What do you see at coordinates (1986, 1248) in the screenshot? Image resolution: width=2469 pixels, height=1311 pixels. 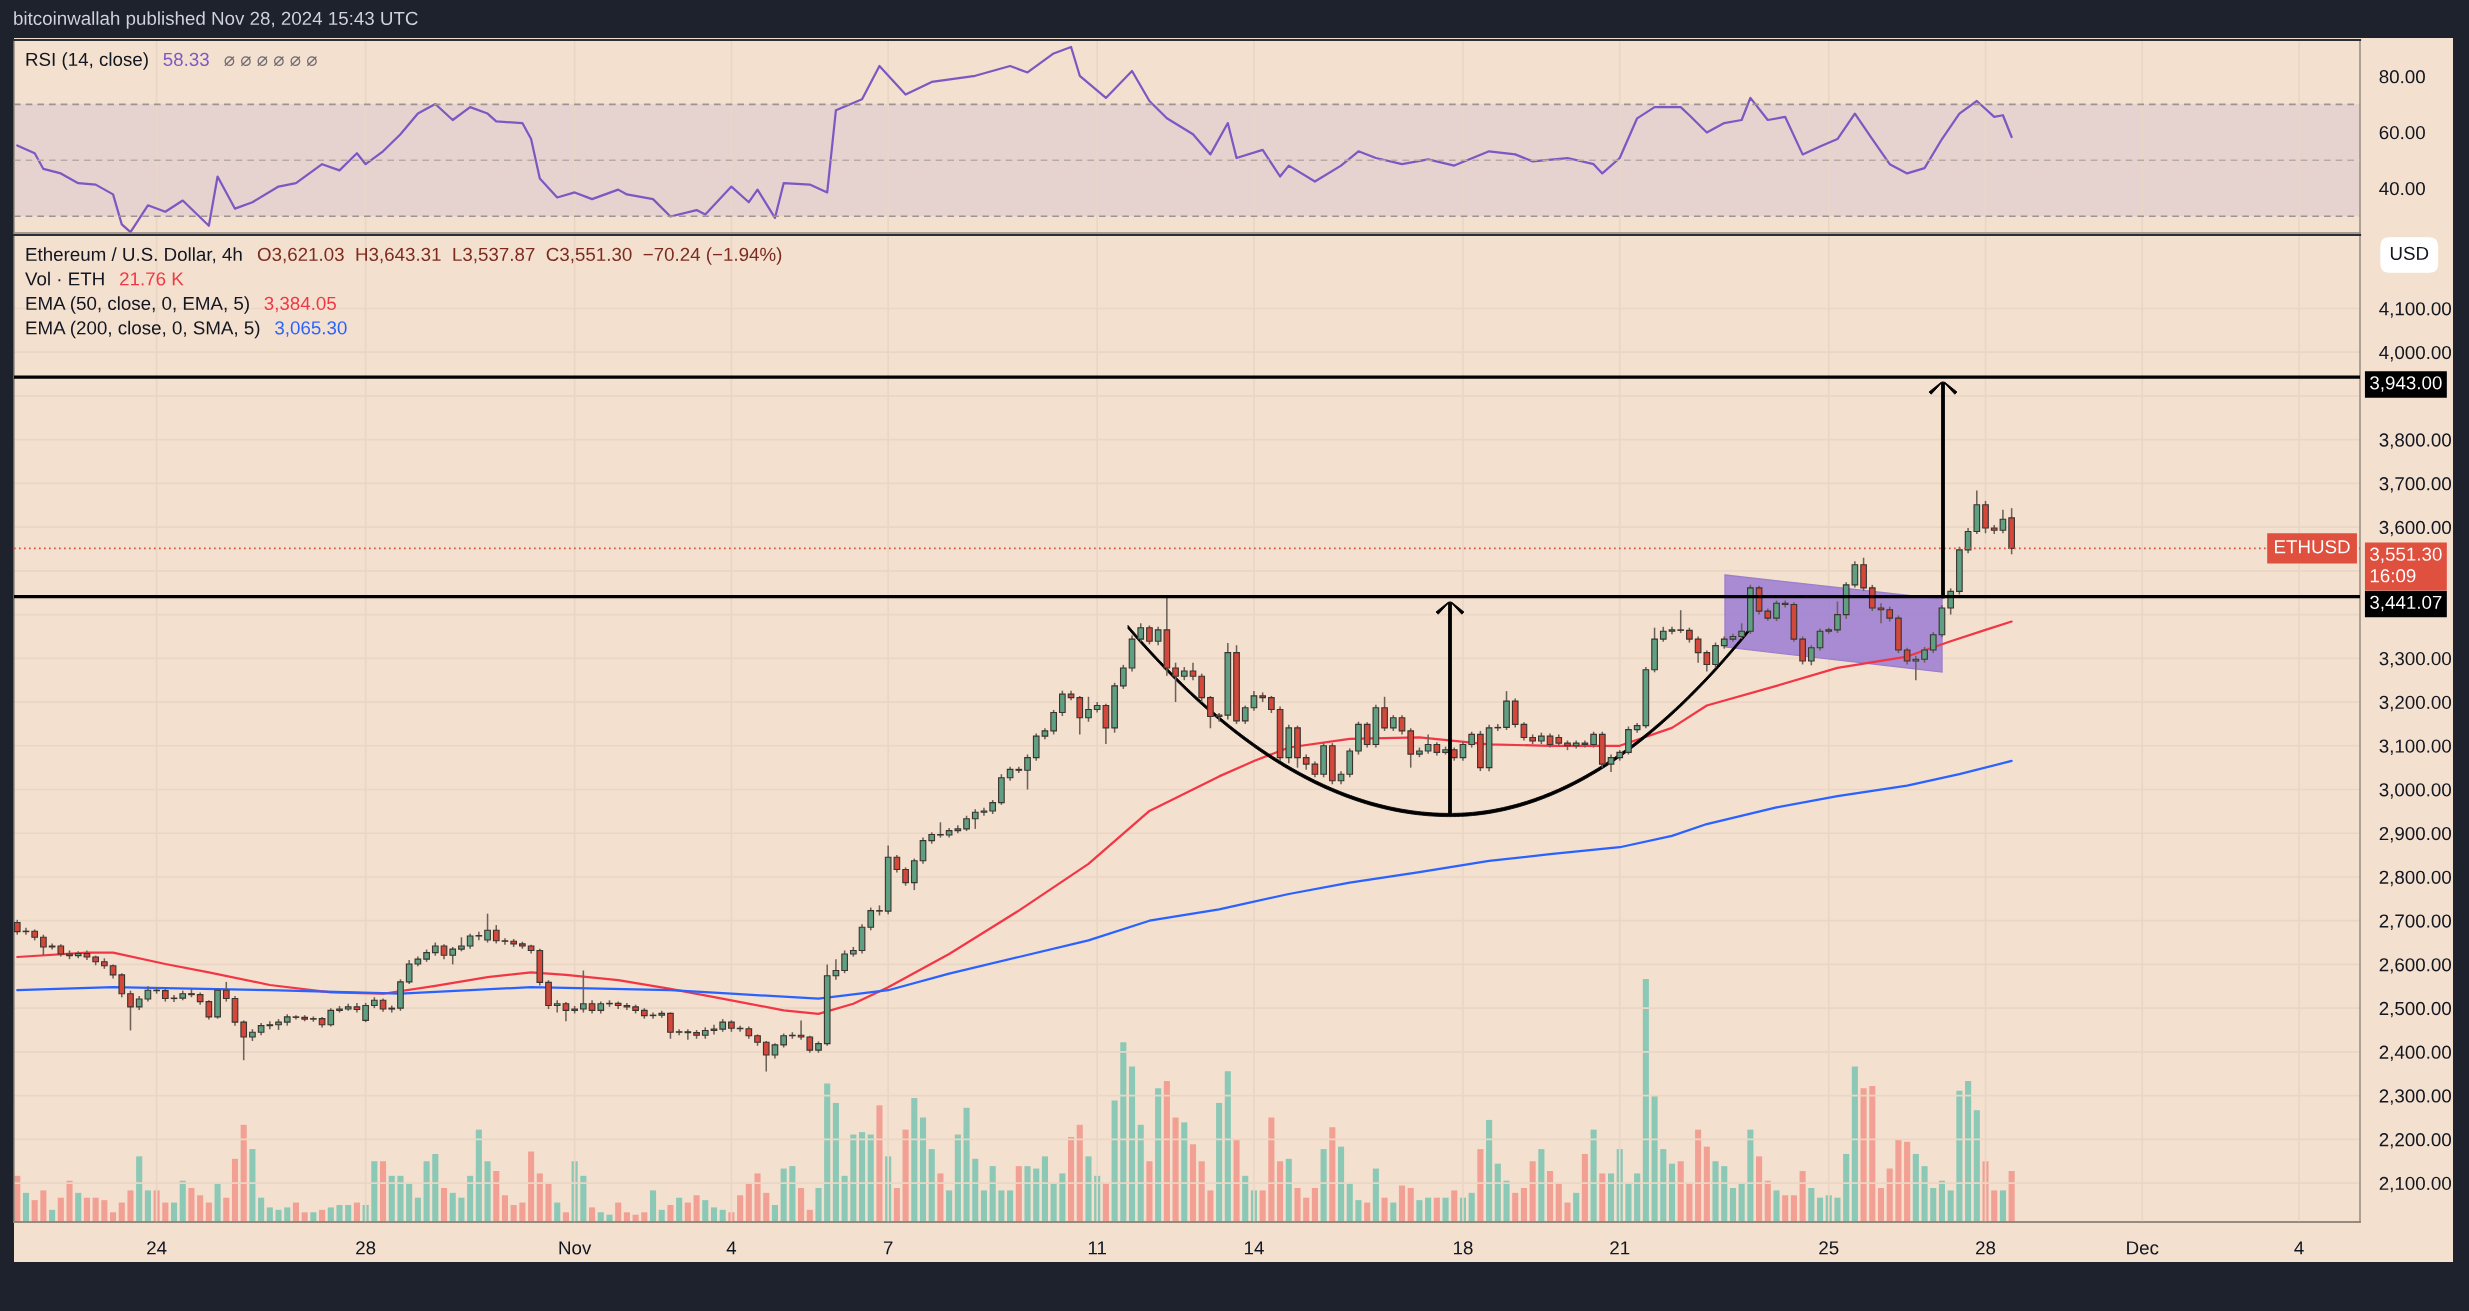 I see `x-tick-label: 28` at bounding box center [1986, 1248].